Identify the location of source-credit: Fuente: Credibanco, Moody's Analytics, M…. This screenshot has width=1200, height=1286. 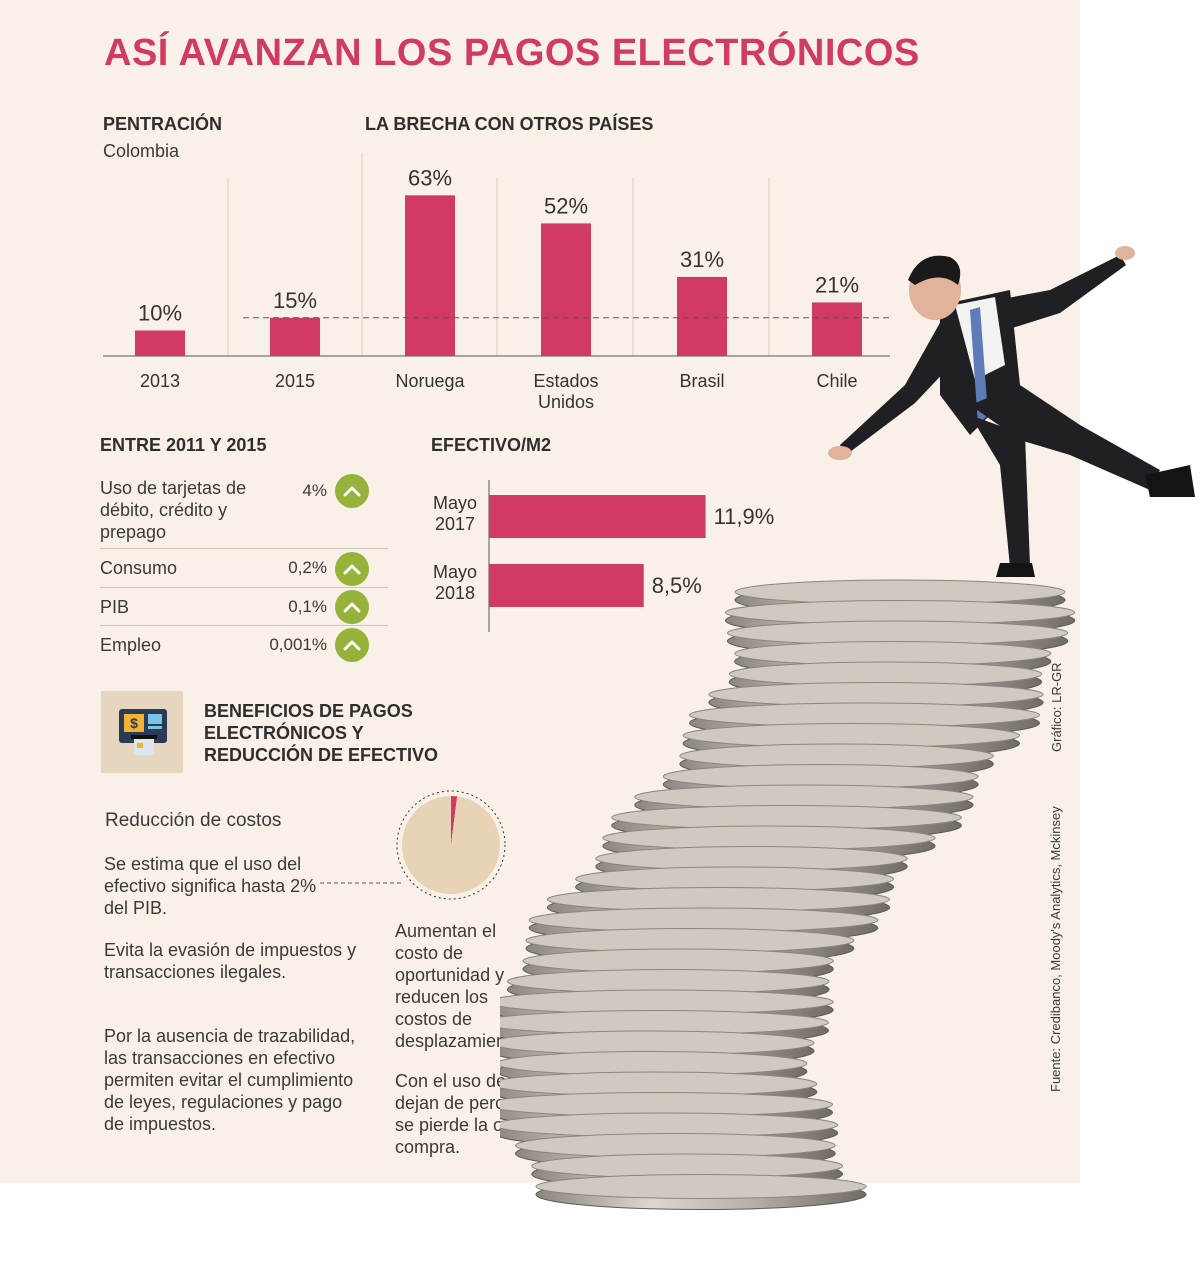
(1055, 949).